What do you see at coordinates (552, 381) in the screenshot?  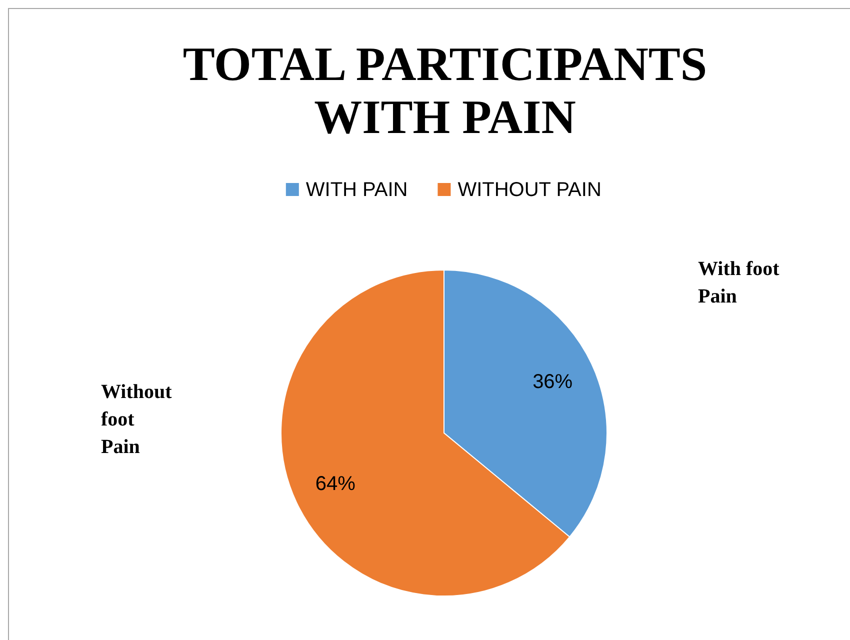 I see `data-label: 36%` at bounding box center [552, 381].